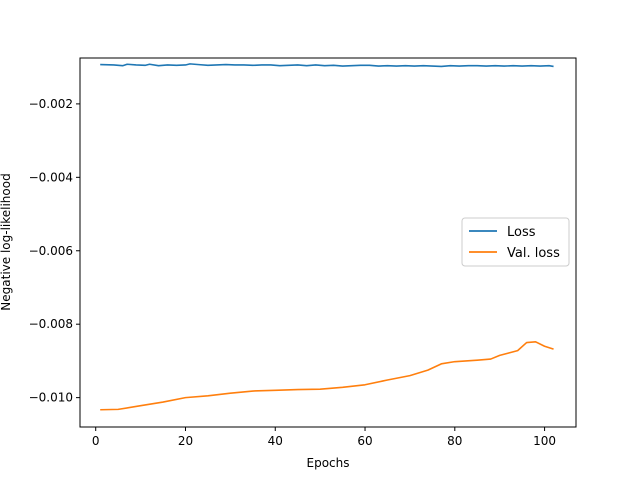 Image resolution: width=640 pixels, height=480 pixels. What do you see at coordinates (275, 441) in the screenshot?
I see `x-tick-label: 40` at bounding box center [275, 441].